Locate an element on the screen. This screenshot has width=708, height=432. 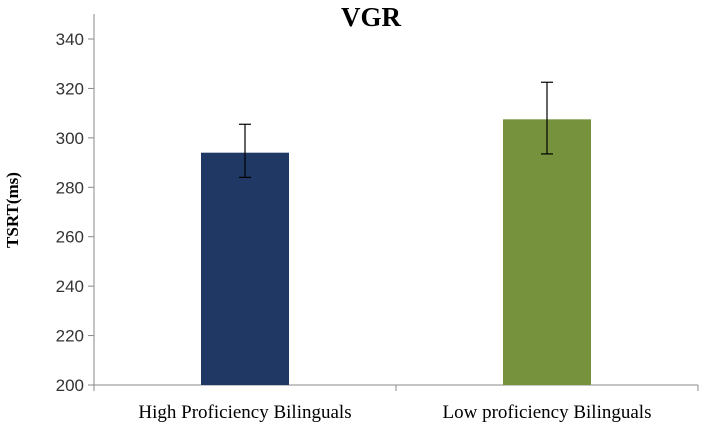
x-tick-label: High Proficiency Bilinguals is located at coordinates (244, 412).